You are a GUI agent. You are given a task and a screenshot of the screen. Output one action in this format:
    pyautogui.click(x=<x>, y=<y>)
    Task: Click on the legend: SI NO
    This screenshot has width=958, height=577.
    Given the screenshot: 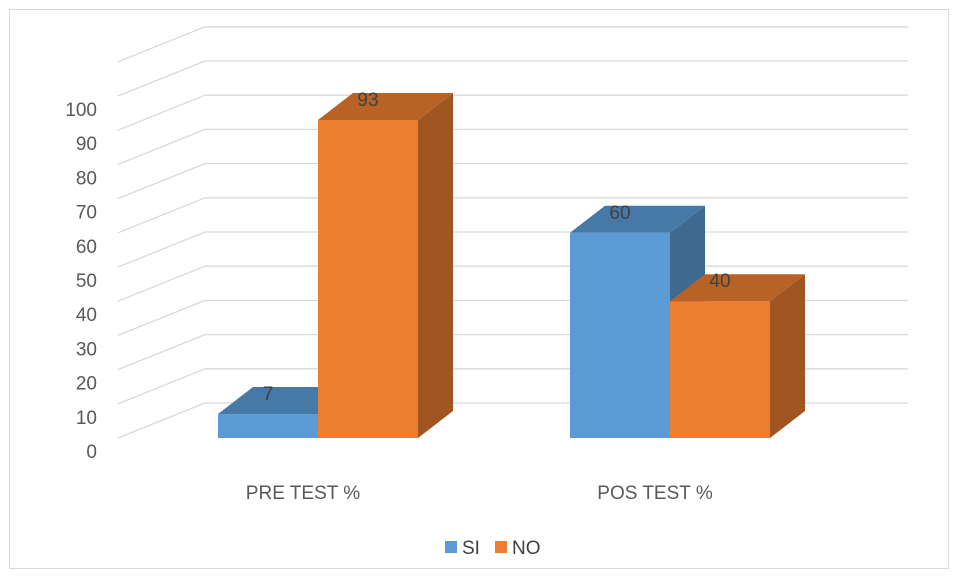 What is the action you would take?
    pyautogui.click(x=493, y=548)
    